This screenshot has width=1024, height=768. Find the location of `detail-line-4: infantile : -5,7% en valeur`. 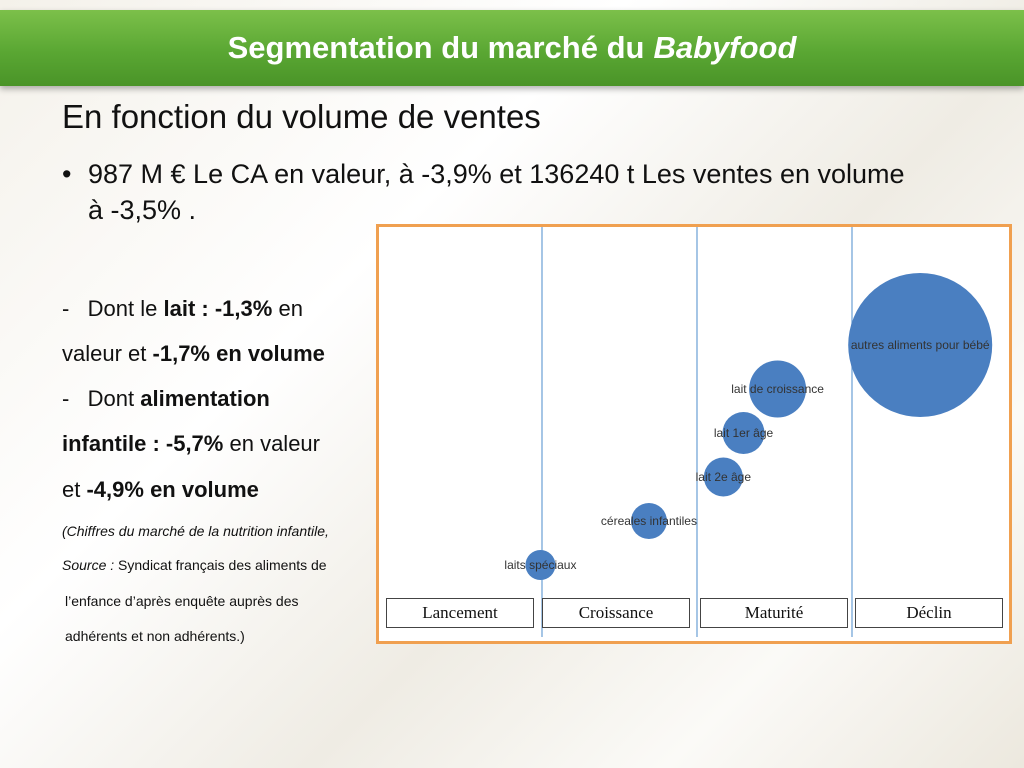

detail-line-4: infantile : -5,7% en valeur is located at coordinates (191, 444).